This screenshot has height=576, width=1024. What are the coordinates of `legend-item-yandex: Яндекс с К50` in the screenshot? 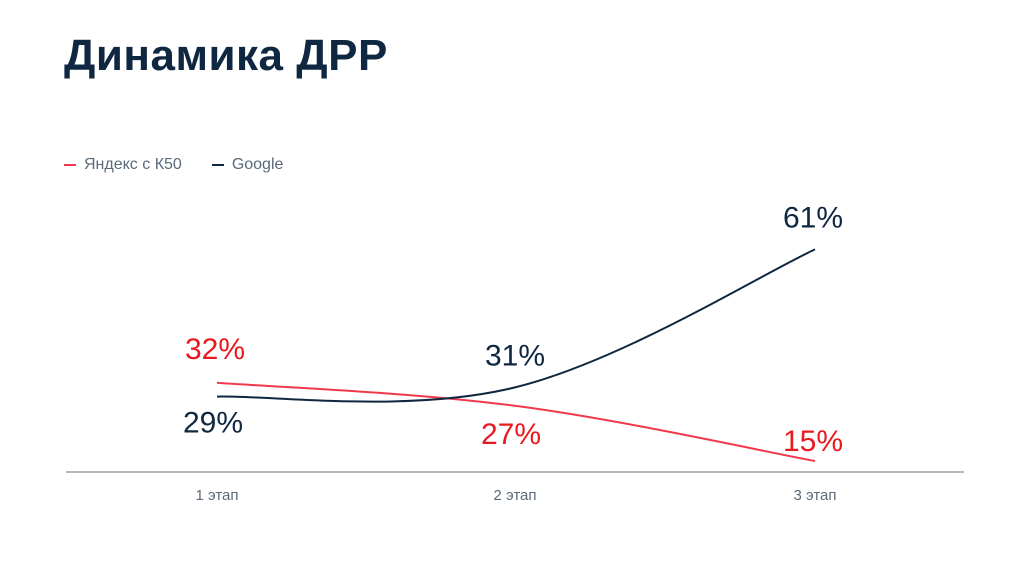 It's located at (123, 165).